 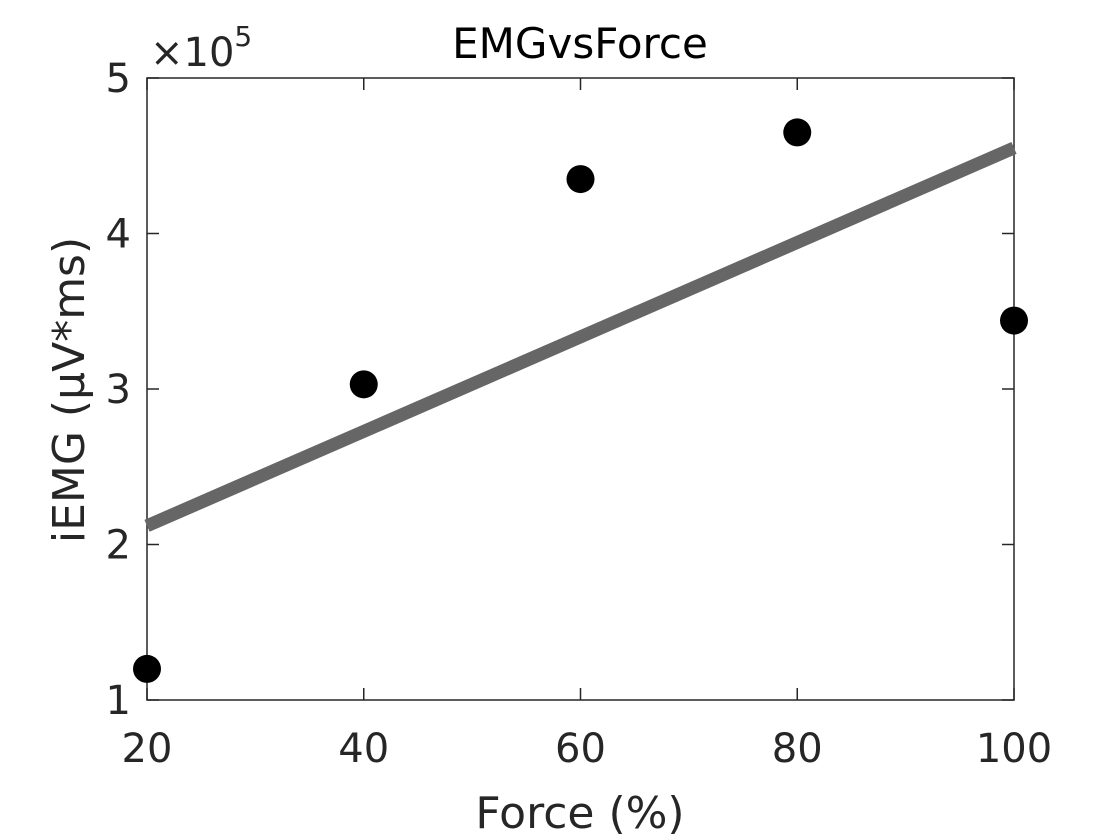 I want to click on y-tick-label: 5, so click(x=118, y=79).